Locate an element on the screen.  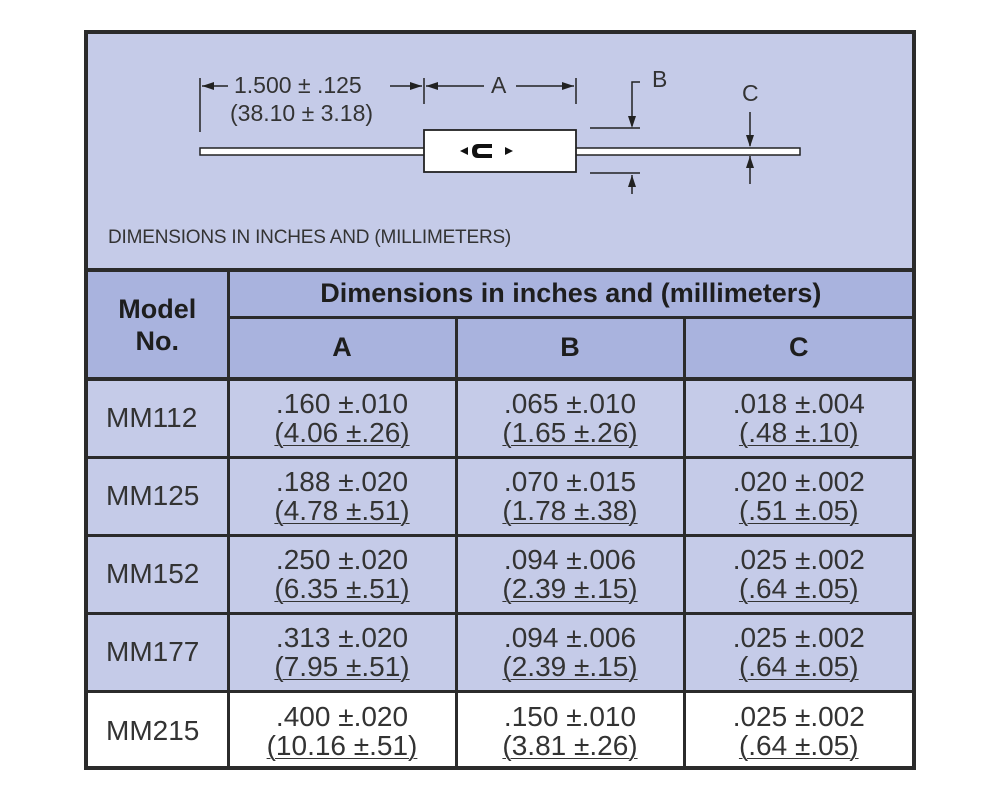
dimension-a-cell: .188 ±.020 (4.78 ±.51) is located at coordinates (343, 497).